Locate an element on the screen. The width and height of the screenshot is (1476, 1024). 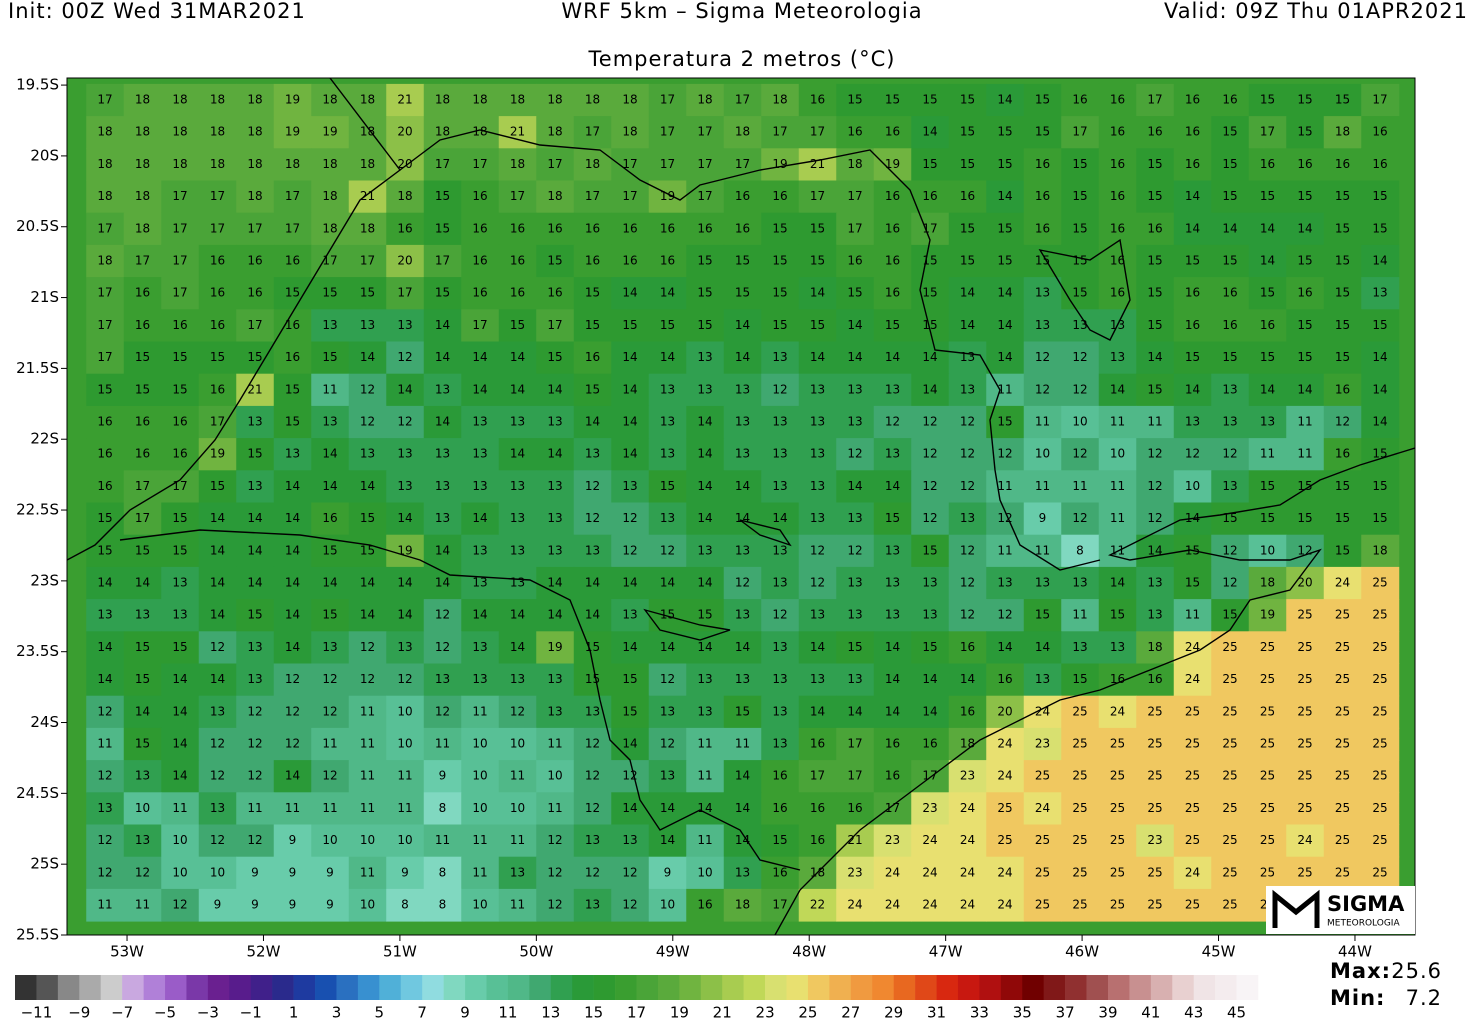
temperature-label: 20 is located at coordinates (404, 132).